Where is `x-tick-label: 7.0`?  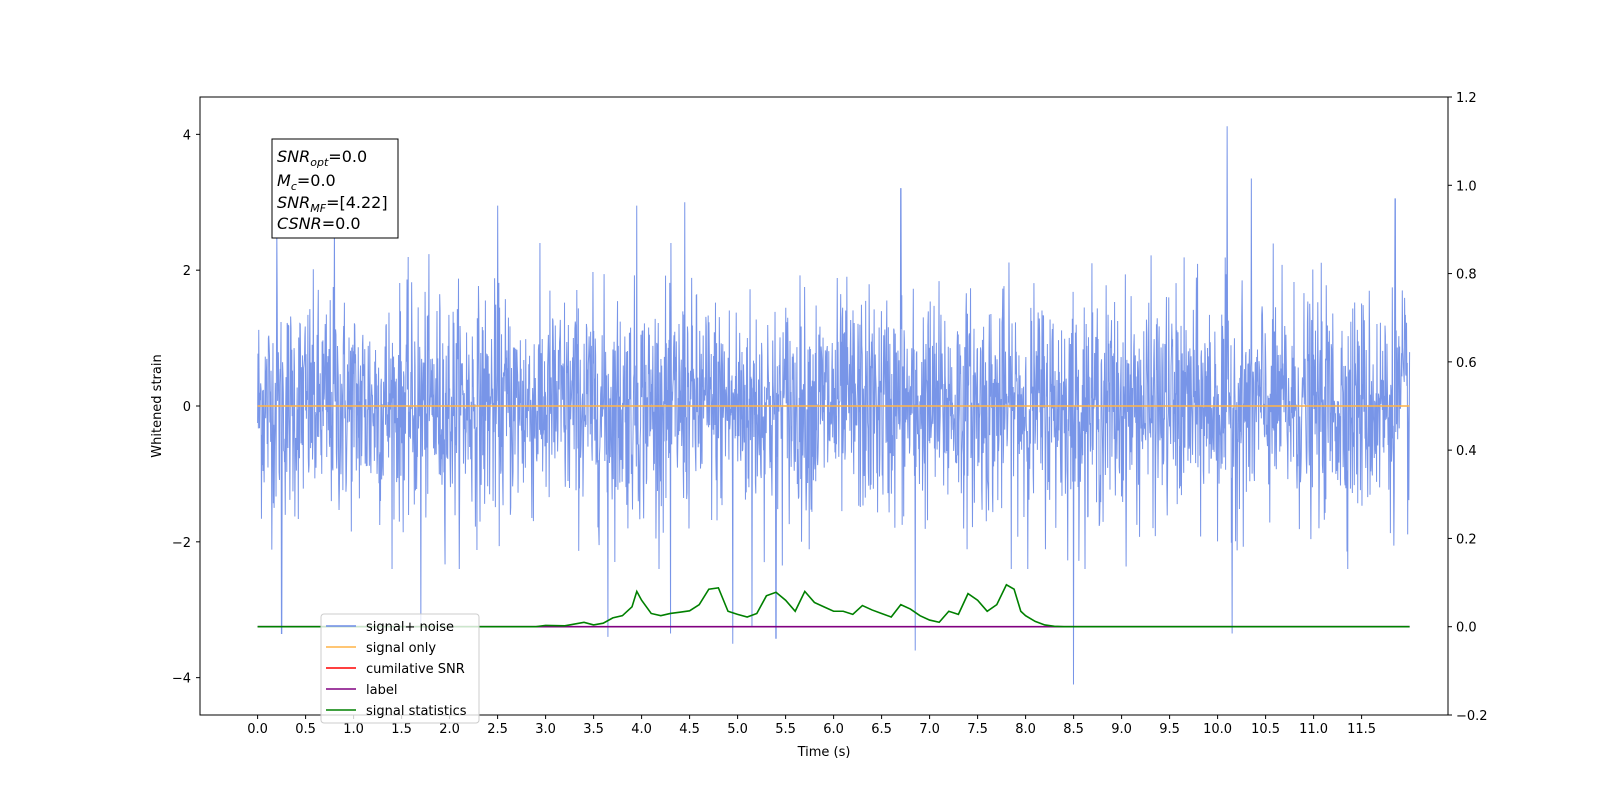
x-tick-label: 7.0 is located at coordinates (929, 729).